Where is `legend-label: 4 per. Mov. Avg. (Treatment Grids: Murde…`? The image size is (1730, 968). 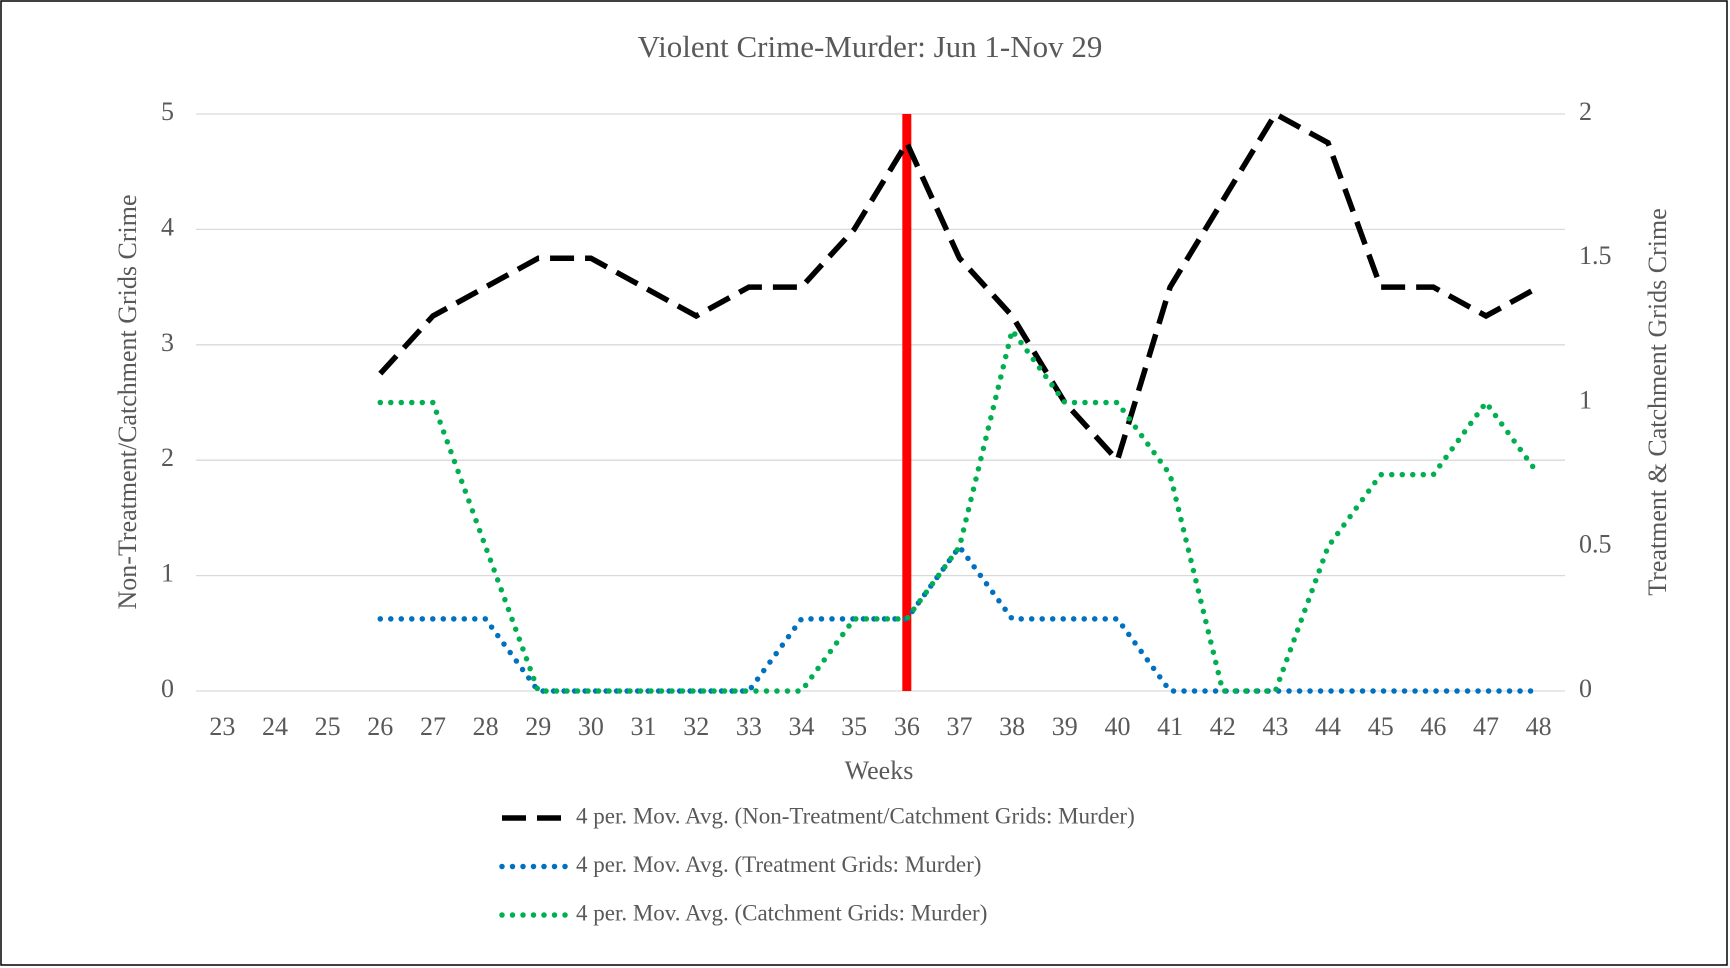
legend-label: 4 per. Mov. Avg. (Treatment Grids: Murde… is located at coordinates (778, 864).